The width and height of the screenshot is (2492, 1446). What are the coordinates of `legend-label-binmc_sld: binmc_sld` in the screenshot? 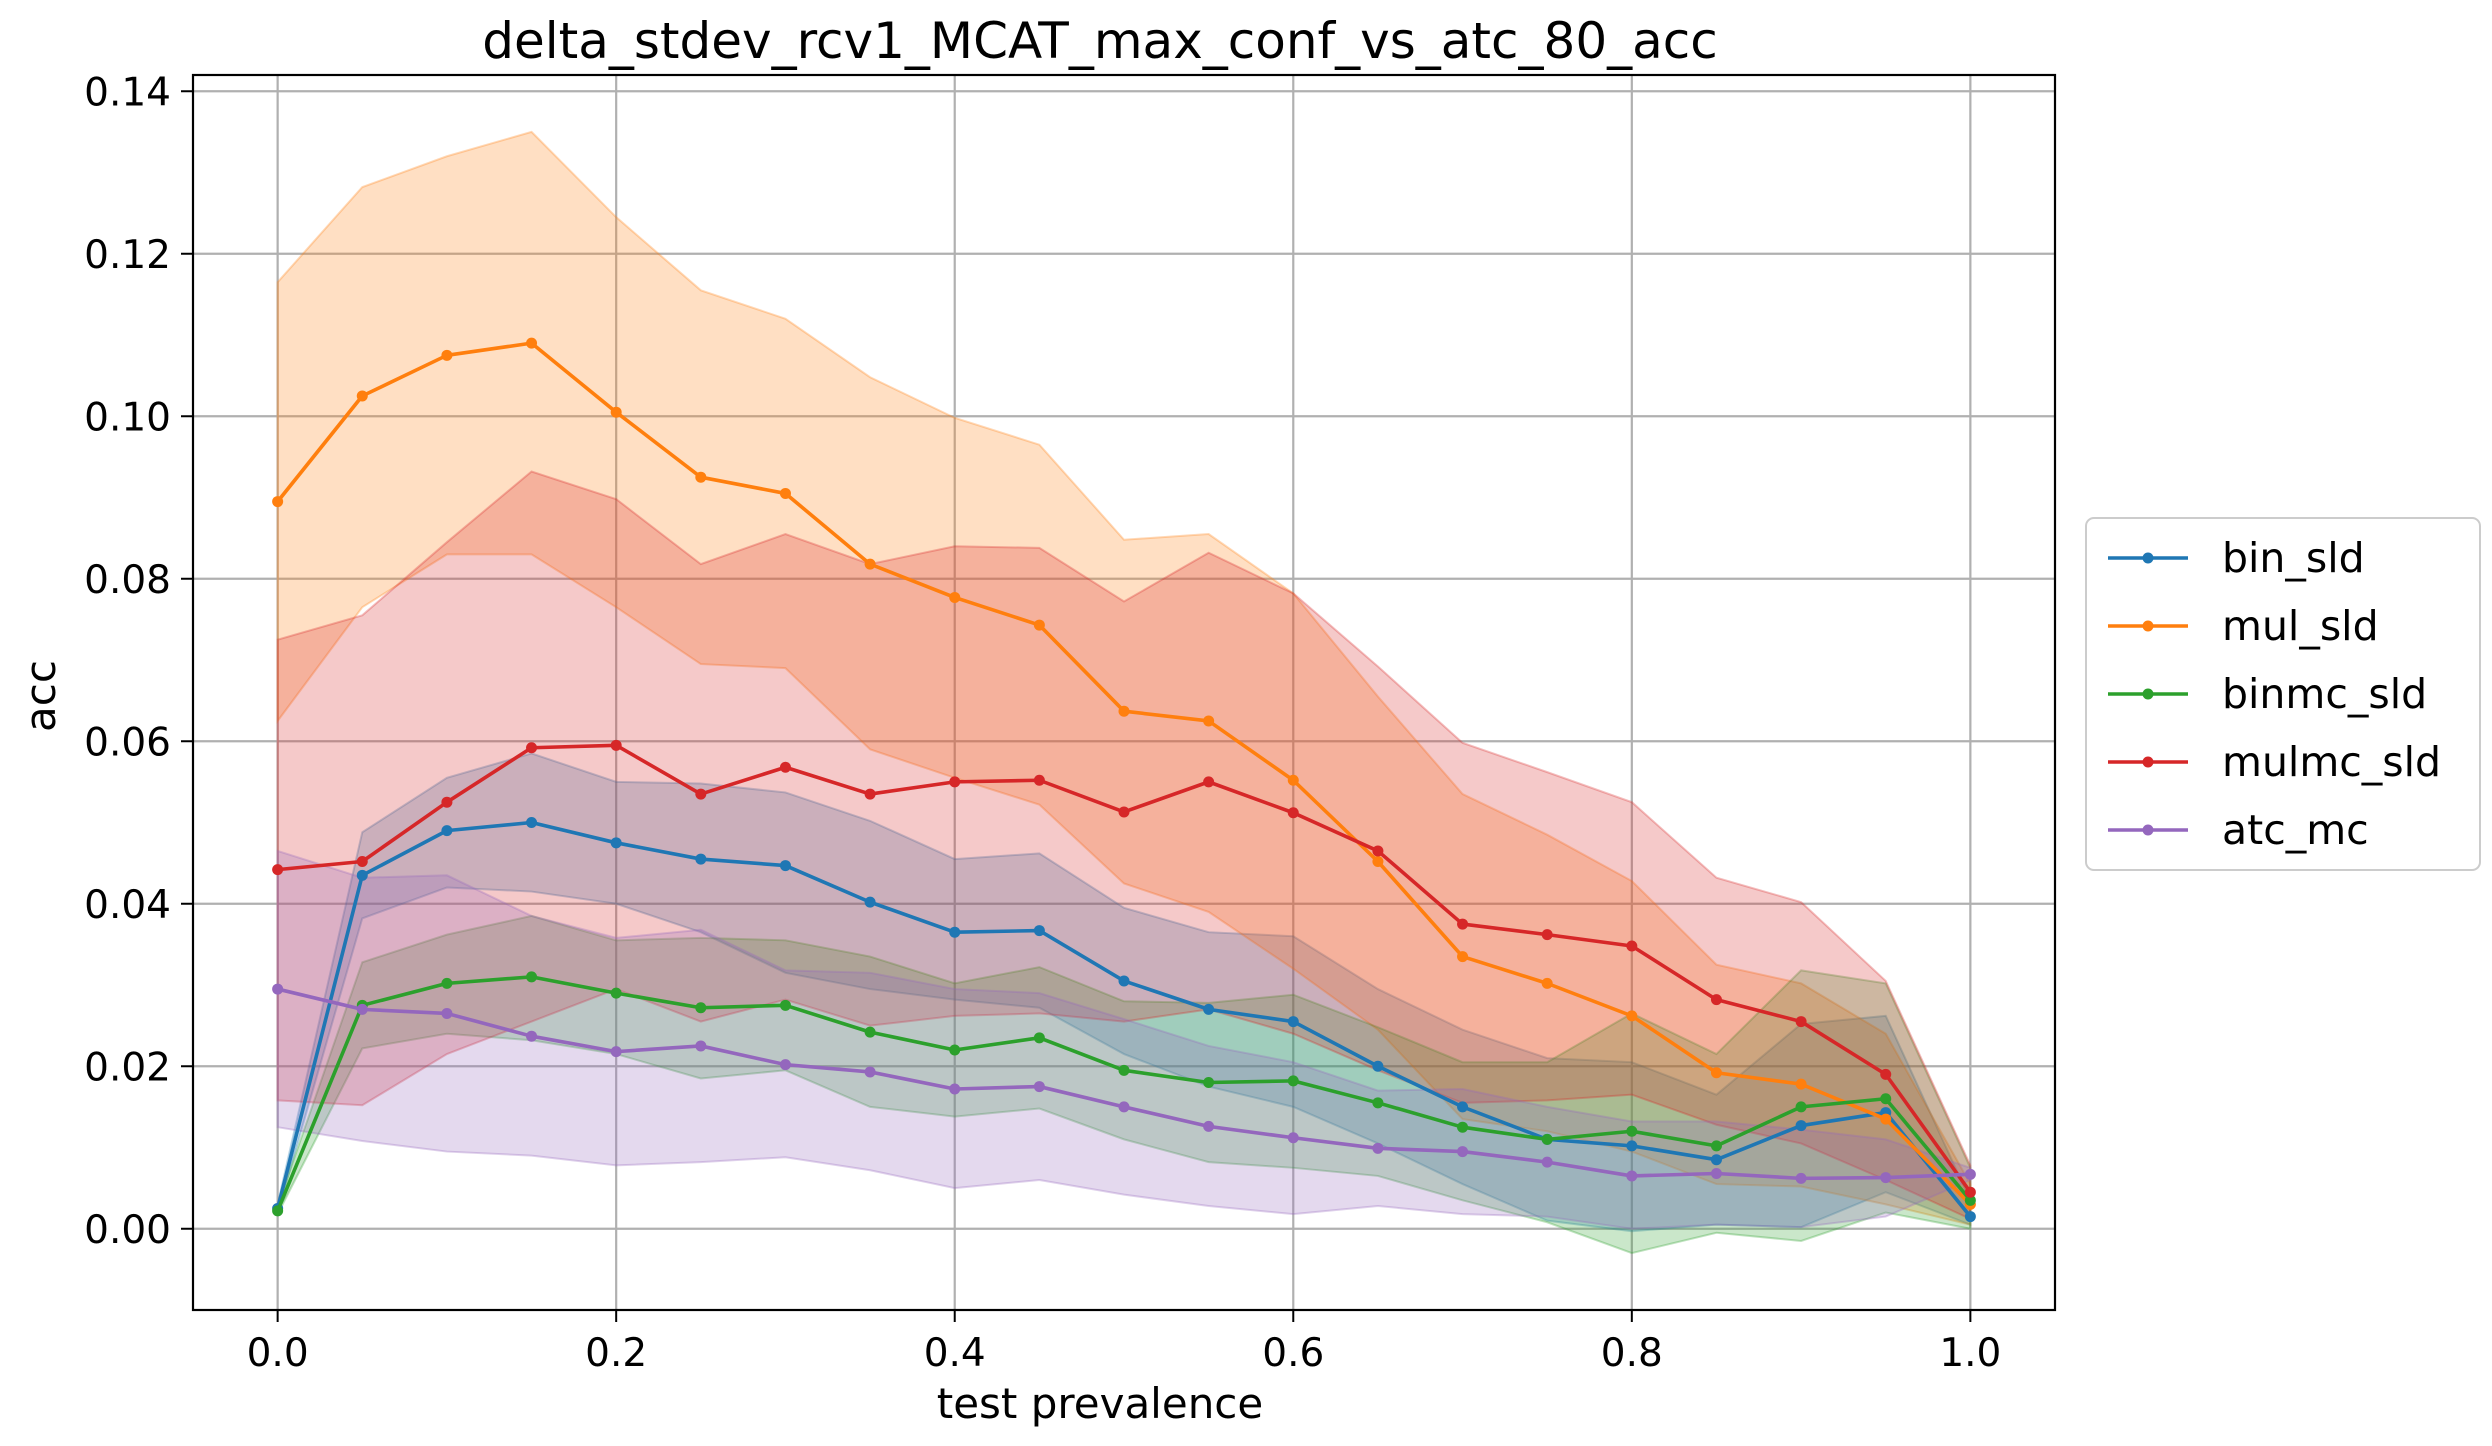 It's located at (2324, 694).